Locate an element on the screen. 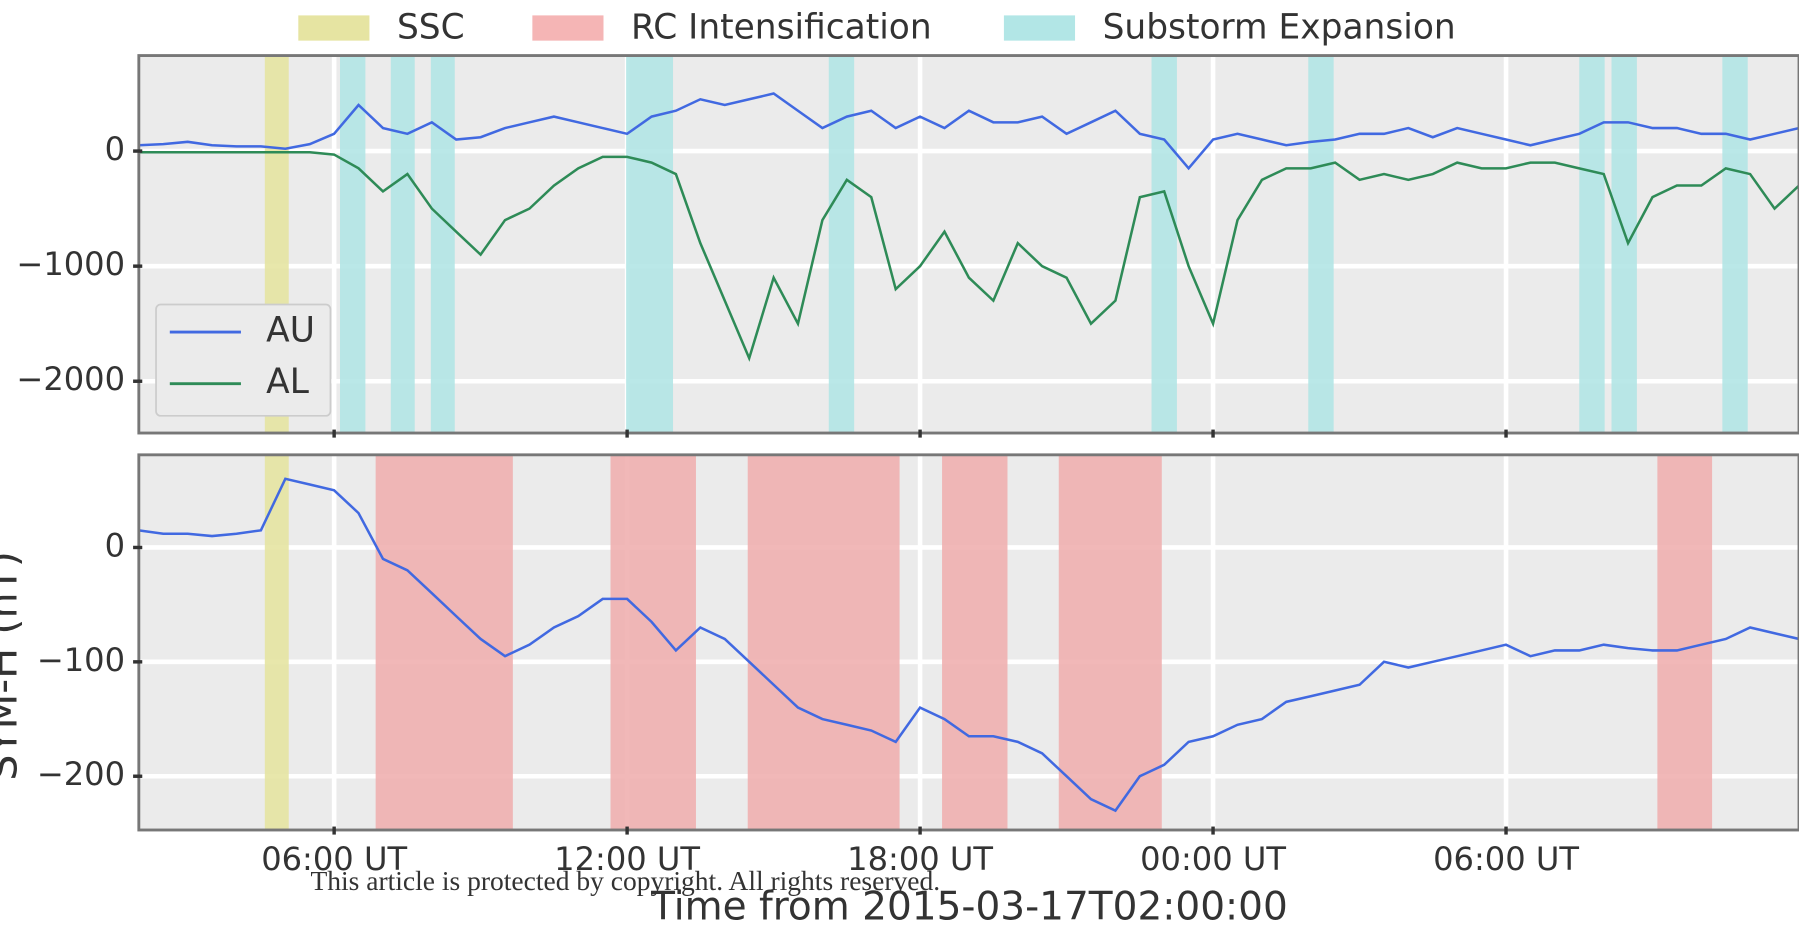 The image size is (1799, 928). x-tick-label: 18:00 UT is located at coordinates (920, 859).